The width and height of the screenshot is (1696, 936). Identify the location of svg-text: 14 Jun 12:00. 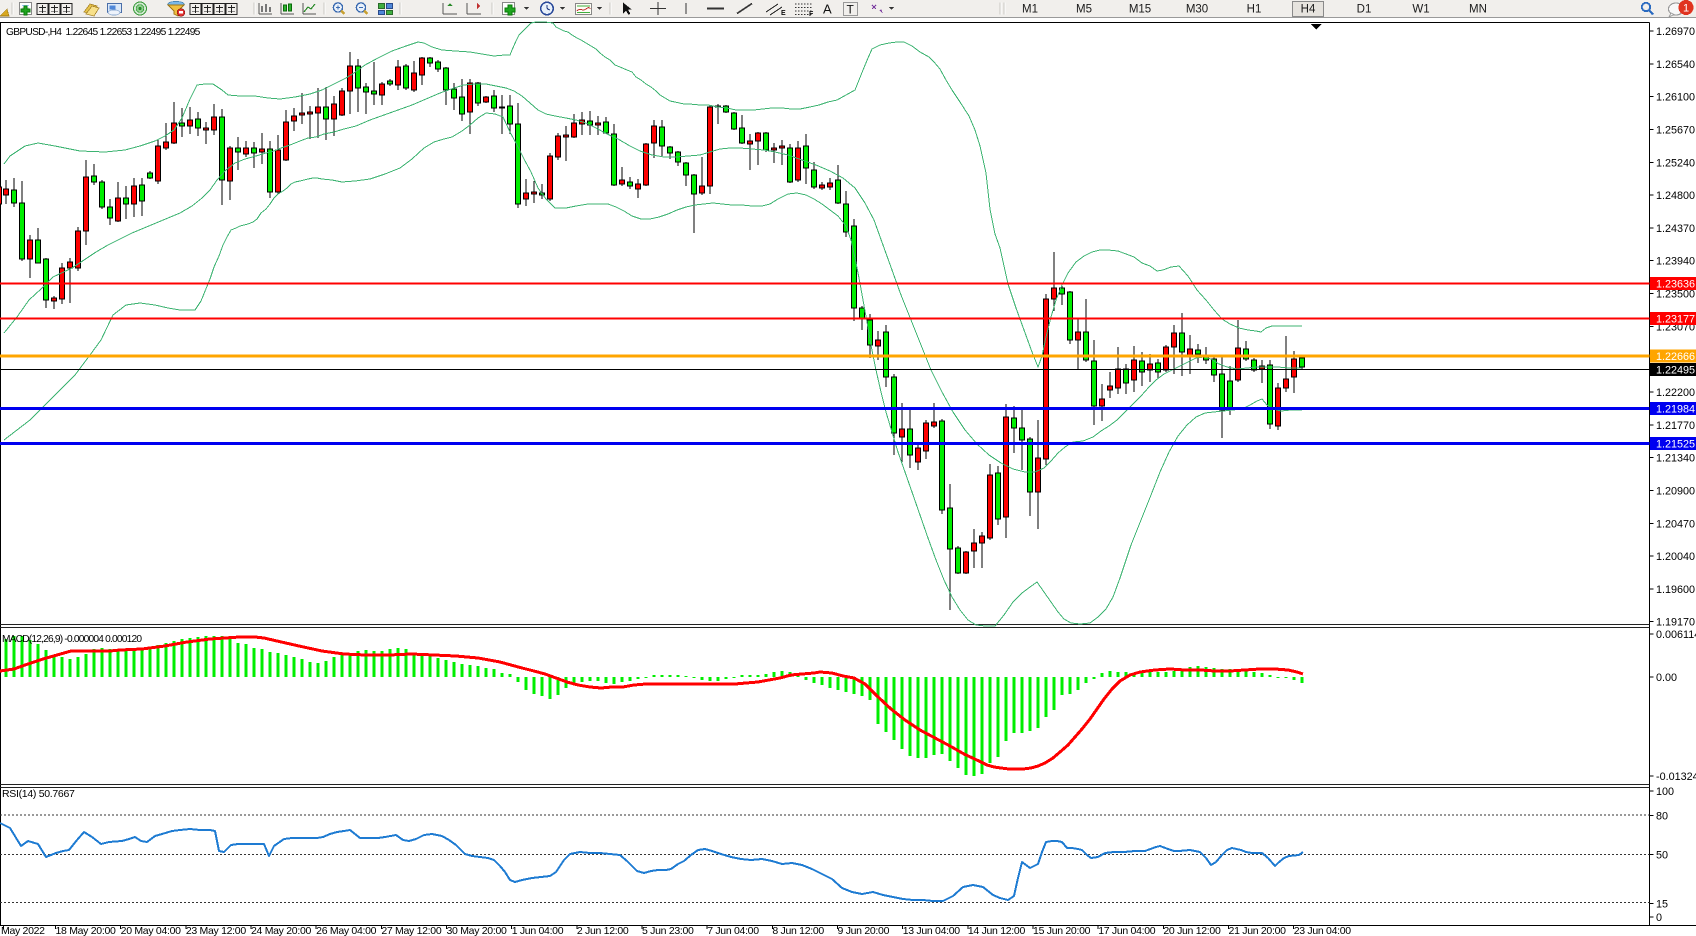
(997, 930).